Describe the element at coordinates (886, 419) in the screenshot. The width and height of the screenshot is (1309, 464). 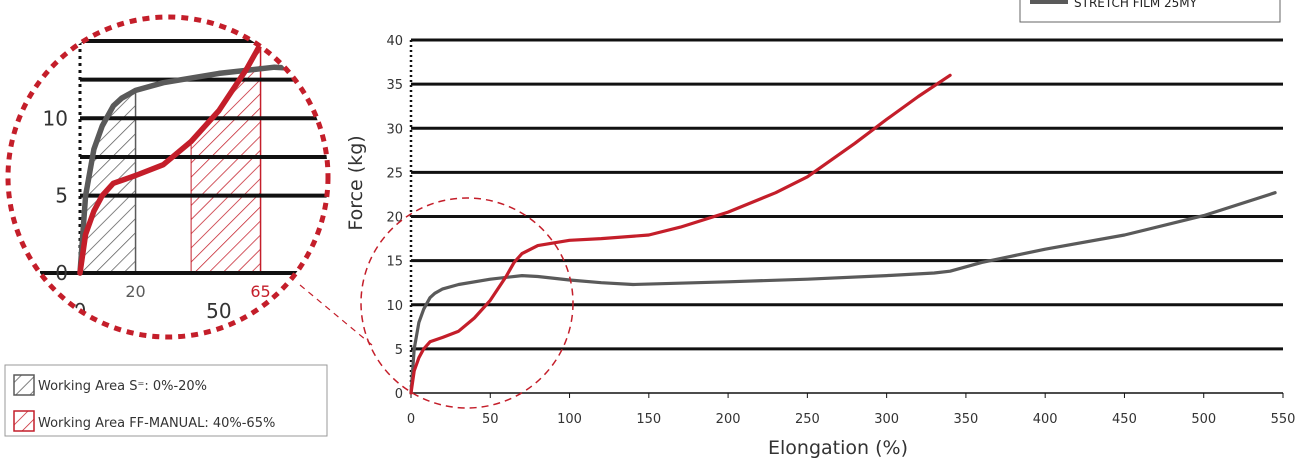
I see `x-tick-label: 300` at that location.